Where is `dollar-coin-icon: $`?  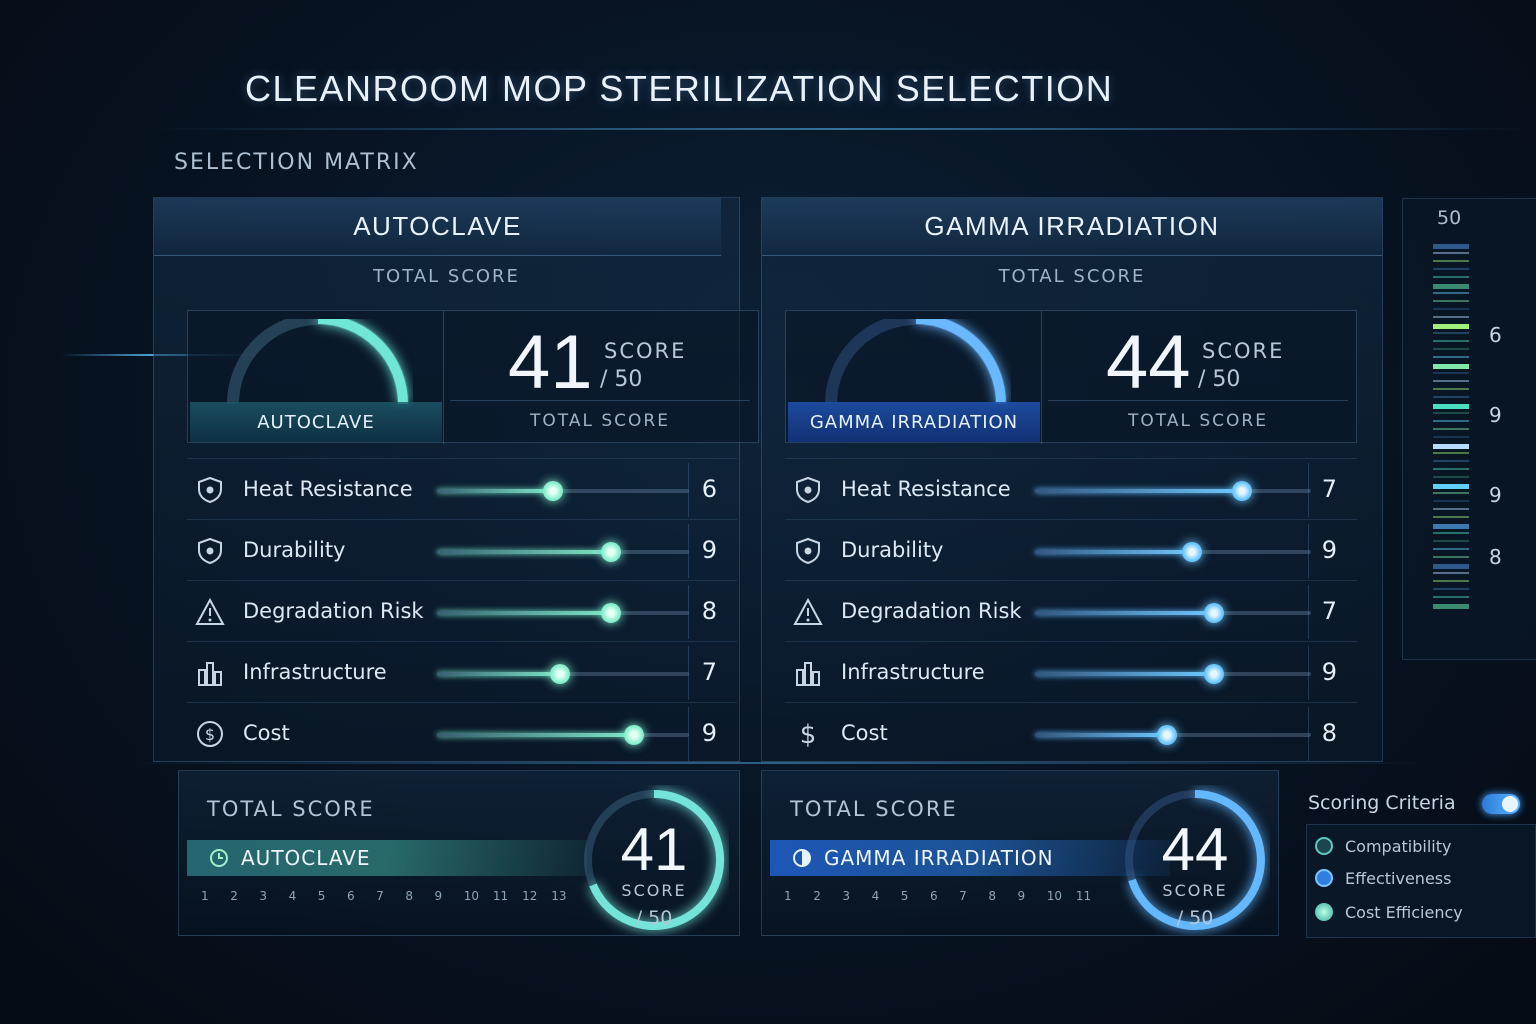
dollar-coin-icon: $ is located at coordinates (210, 734).